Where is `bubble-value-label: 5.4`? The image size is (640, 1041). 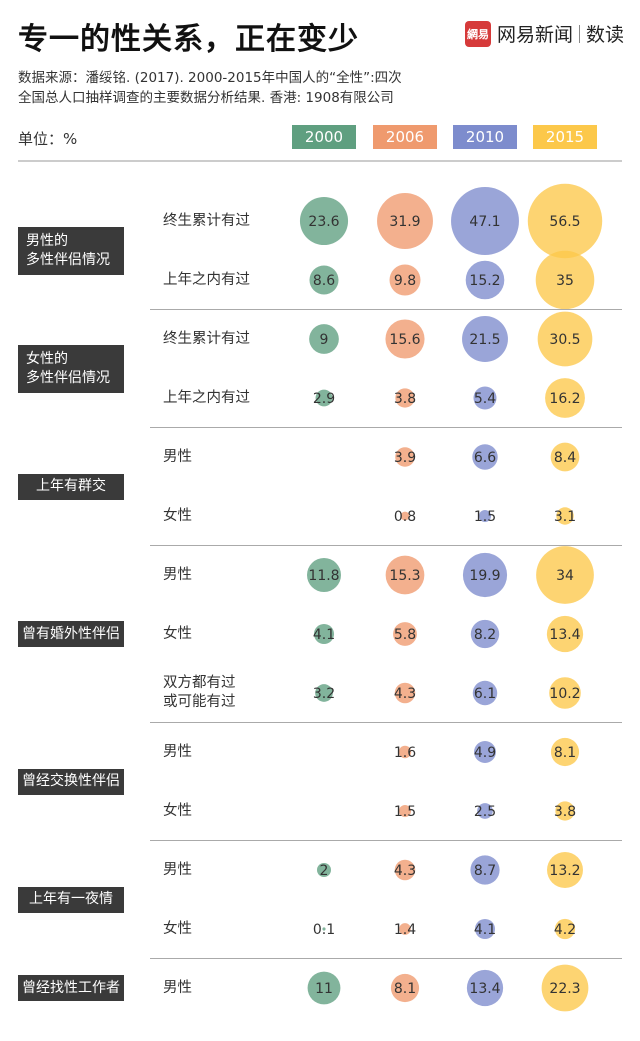 bubble-value-label: 5.4 is located at coordinates (485, 399).